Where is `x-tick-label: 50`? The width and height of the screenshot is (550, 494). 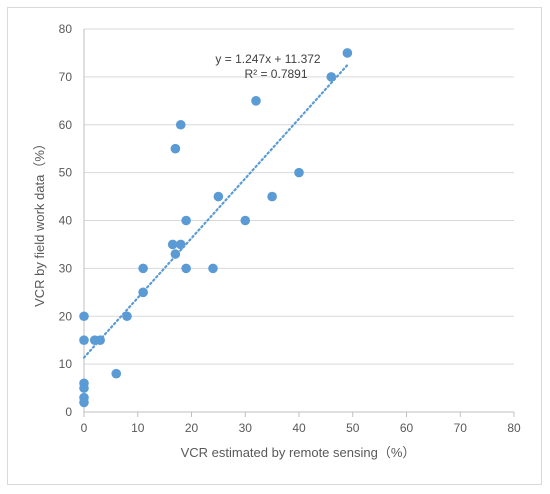 x-tick-label: 50 is located at coordinates (353, 428).